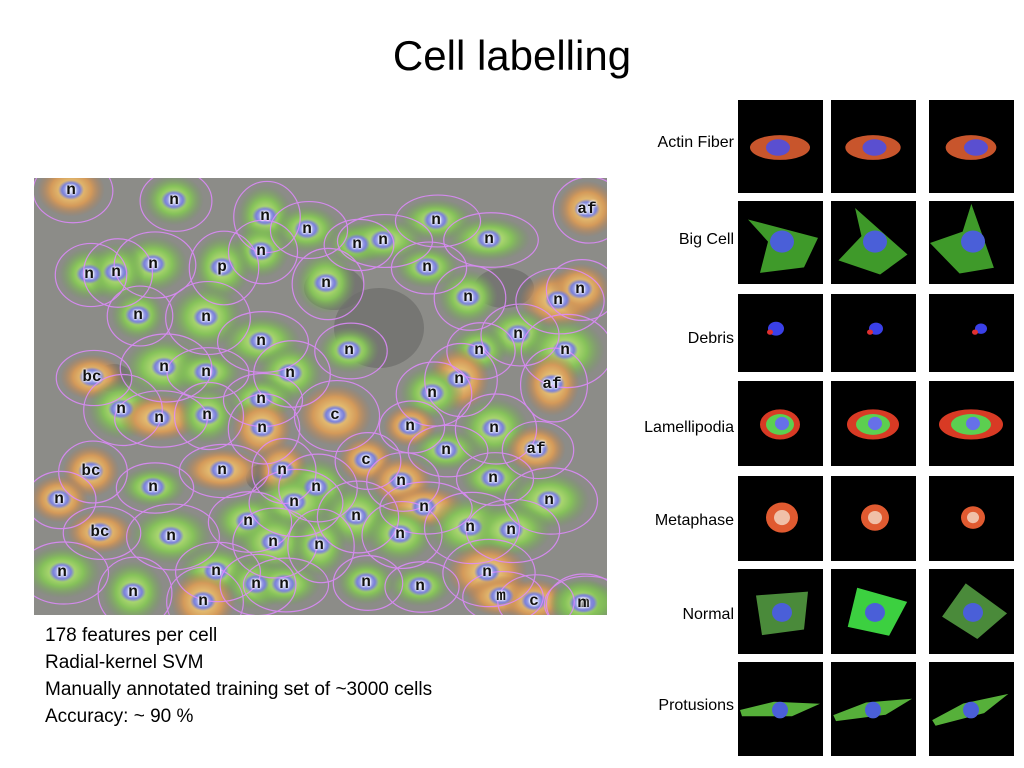 The width and height of the screenshot is (1024, 768). I want to click on metaphase-cell-image, so click(971, 518).